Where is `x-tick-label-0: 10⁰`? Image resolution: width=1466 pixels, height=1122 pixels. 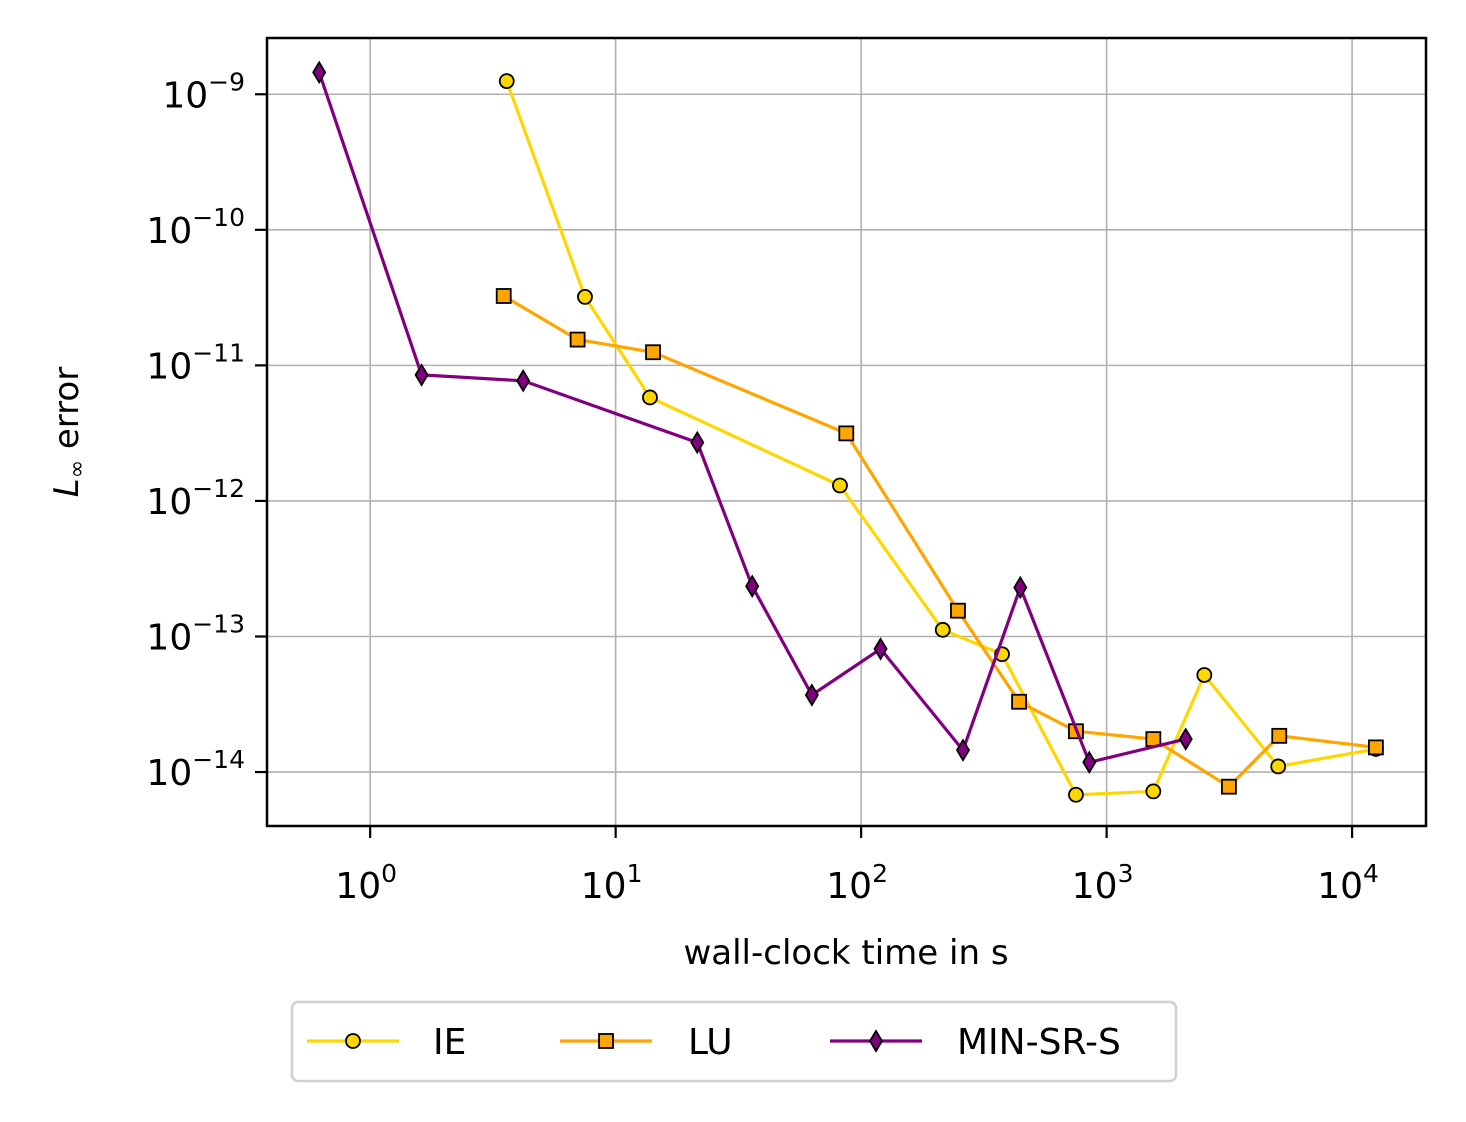
x-tick-label-0: 10⁰ is located at coordinates (366, 883).